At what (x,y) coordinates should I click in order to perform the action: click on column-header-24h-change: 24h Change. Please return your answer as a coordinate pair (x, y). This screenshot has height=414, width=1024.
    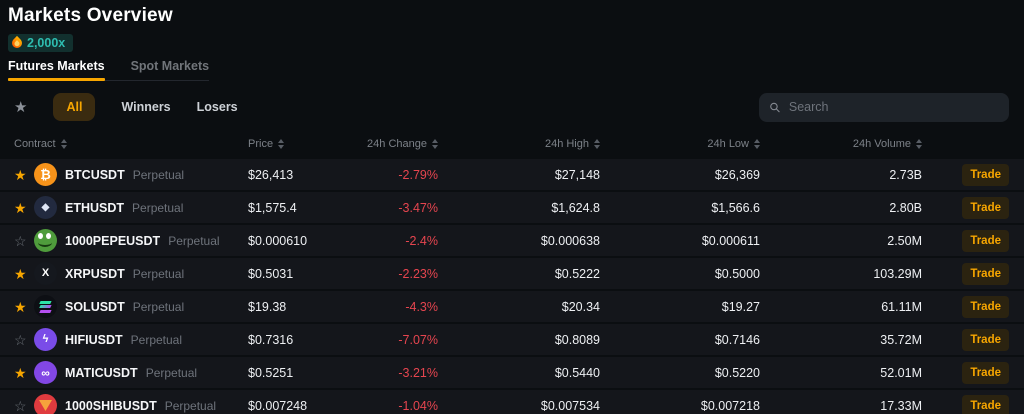
    Looking at the image, I should click on (393, 144).